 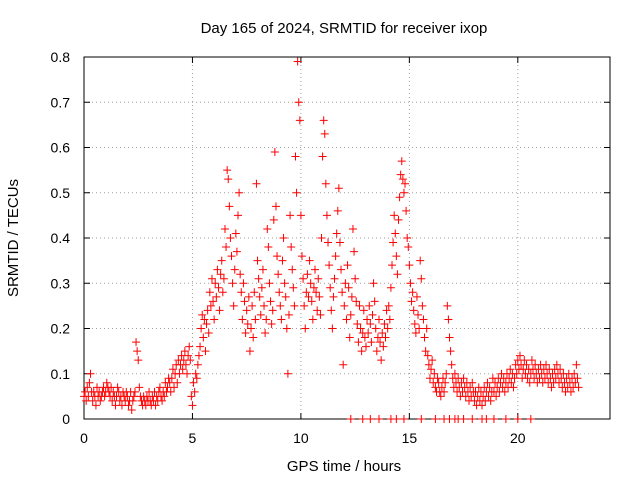 What do you see at coordinates (344, 466) in the screenshot?
I see `x-axis-label: GPS time / hours` at bounding box center [344, 466].